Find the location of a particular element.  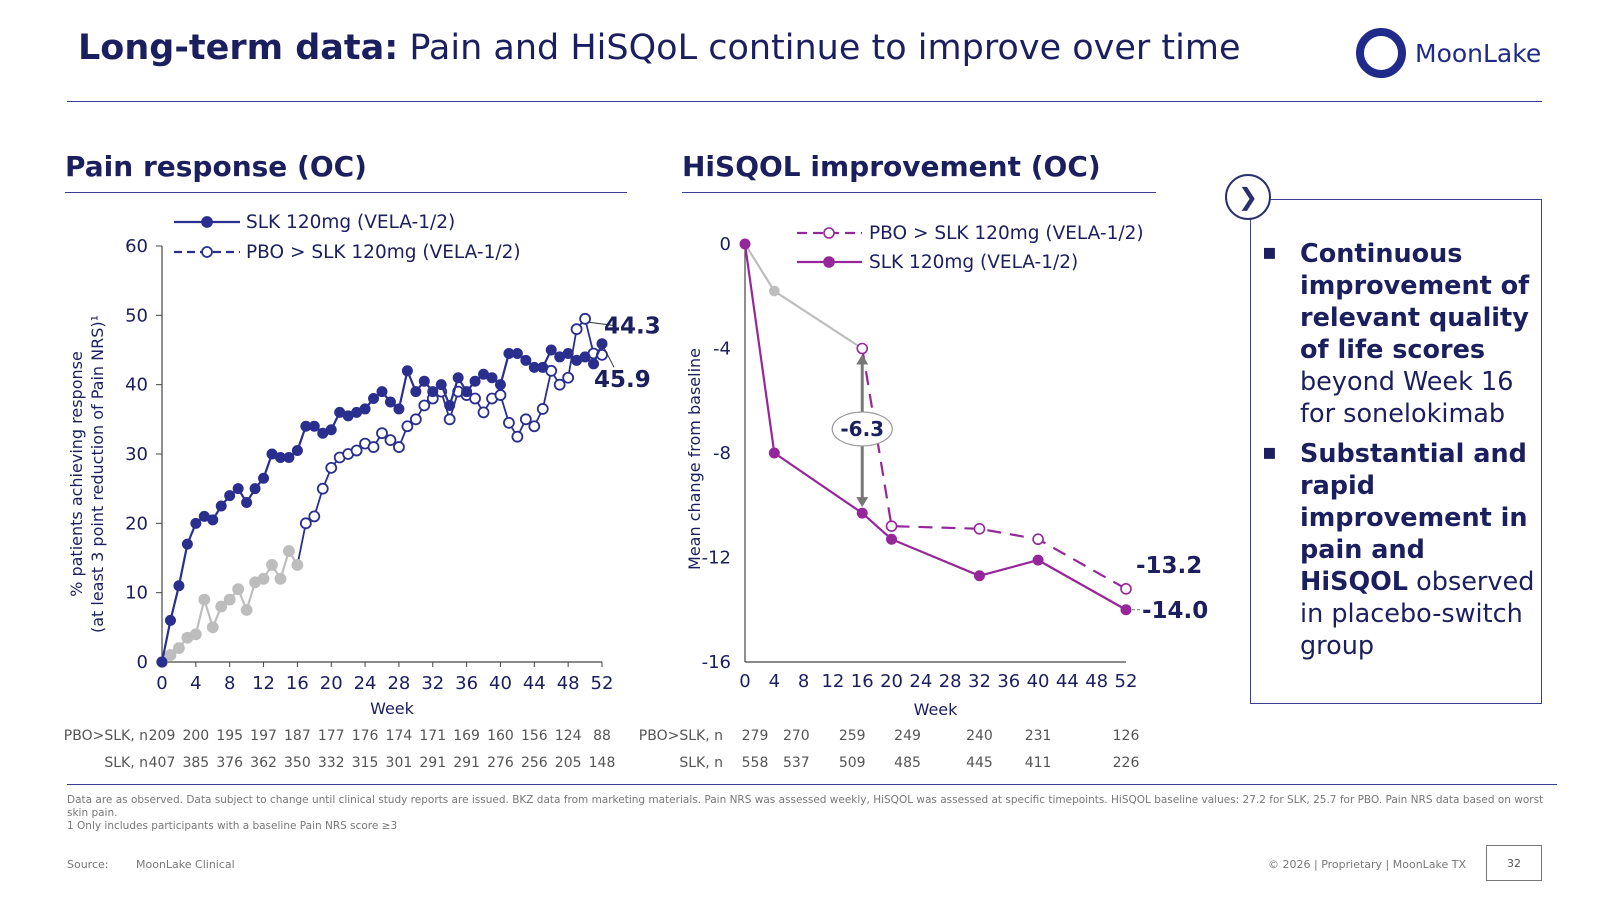

x-axis-label: Week is located at coordinates (936, 709).